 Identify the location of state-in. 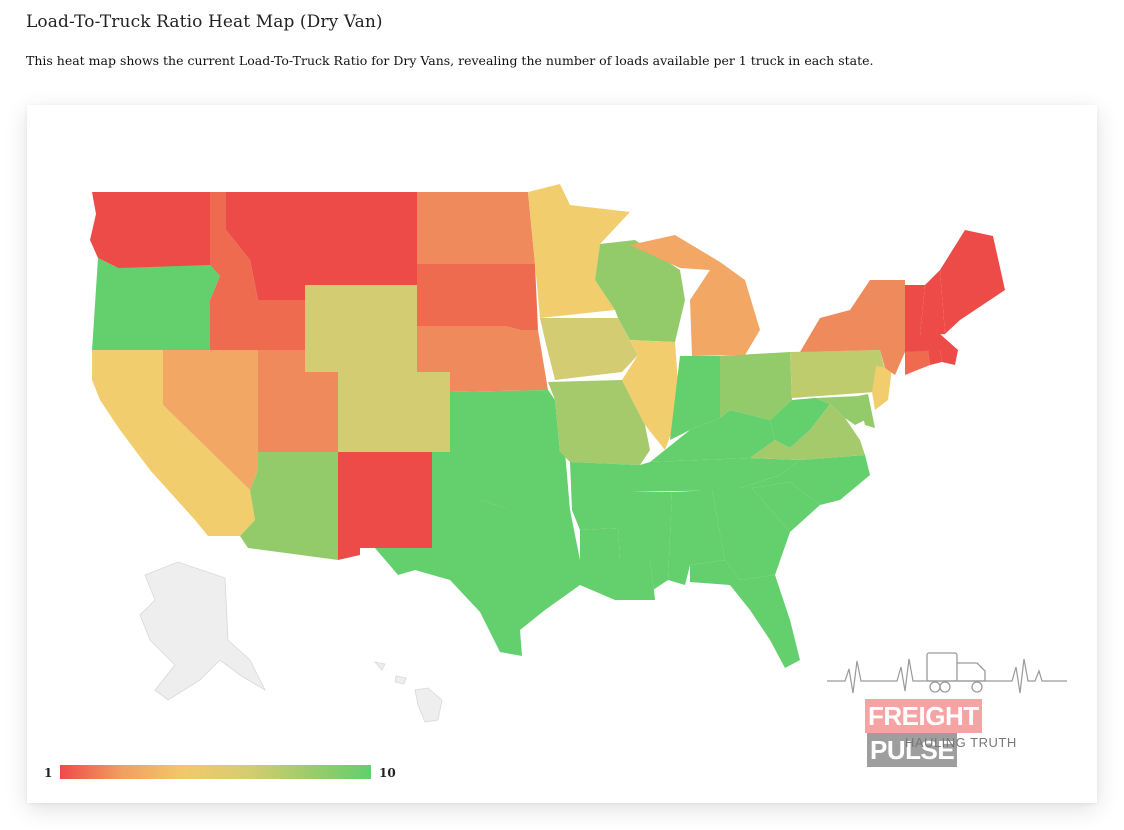
(695, 398).